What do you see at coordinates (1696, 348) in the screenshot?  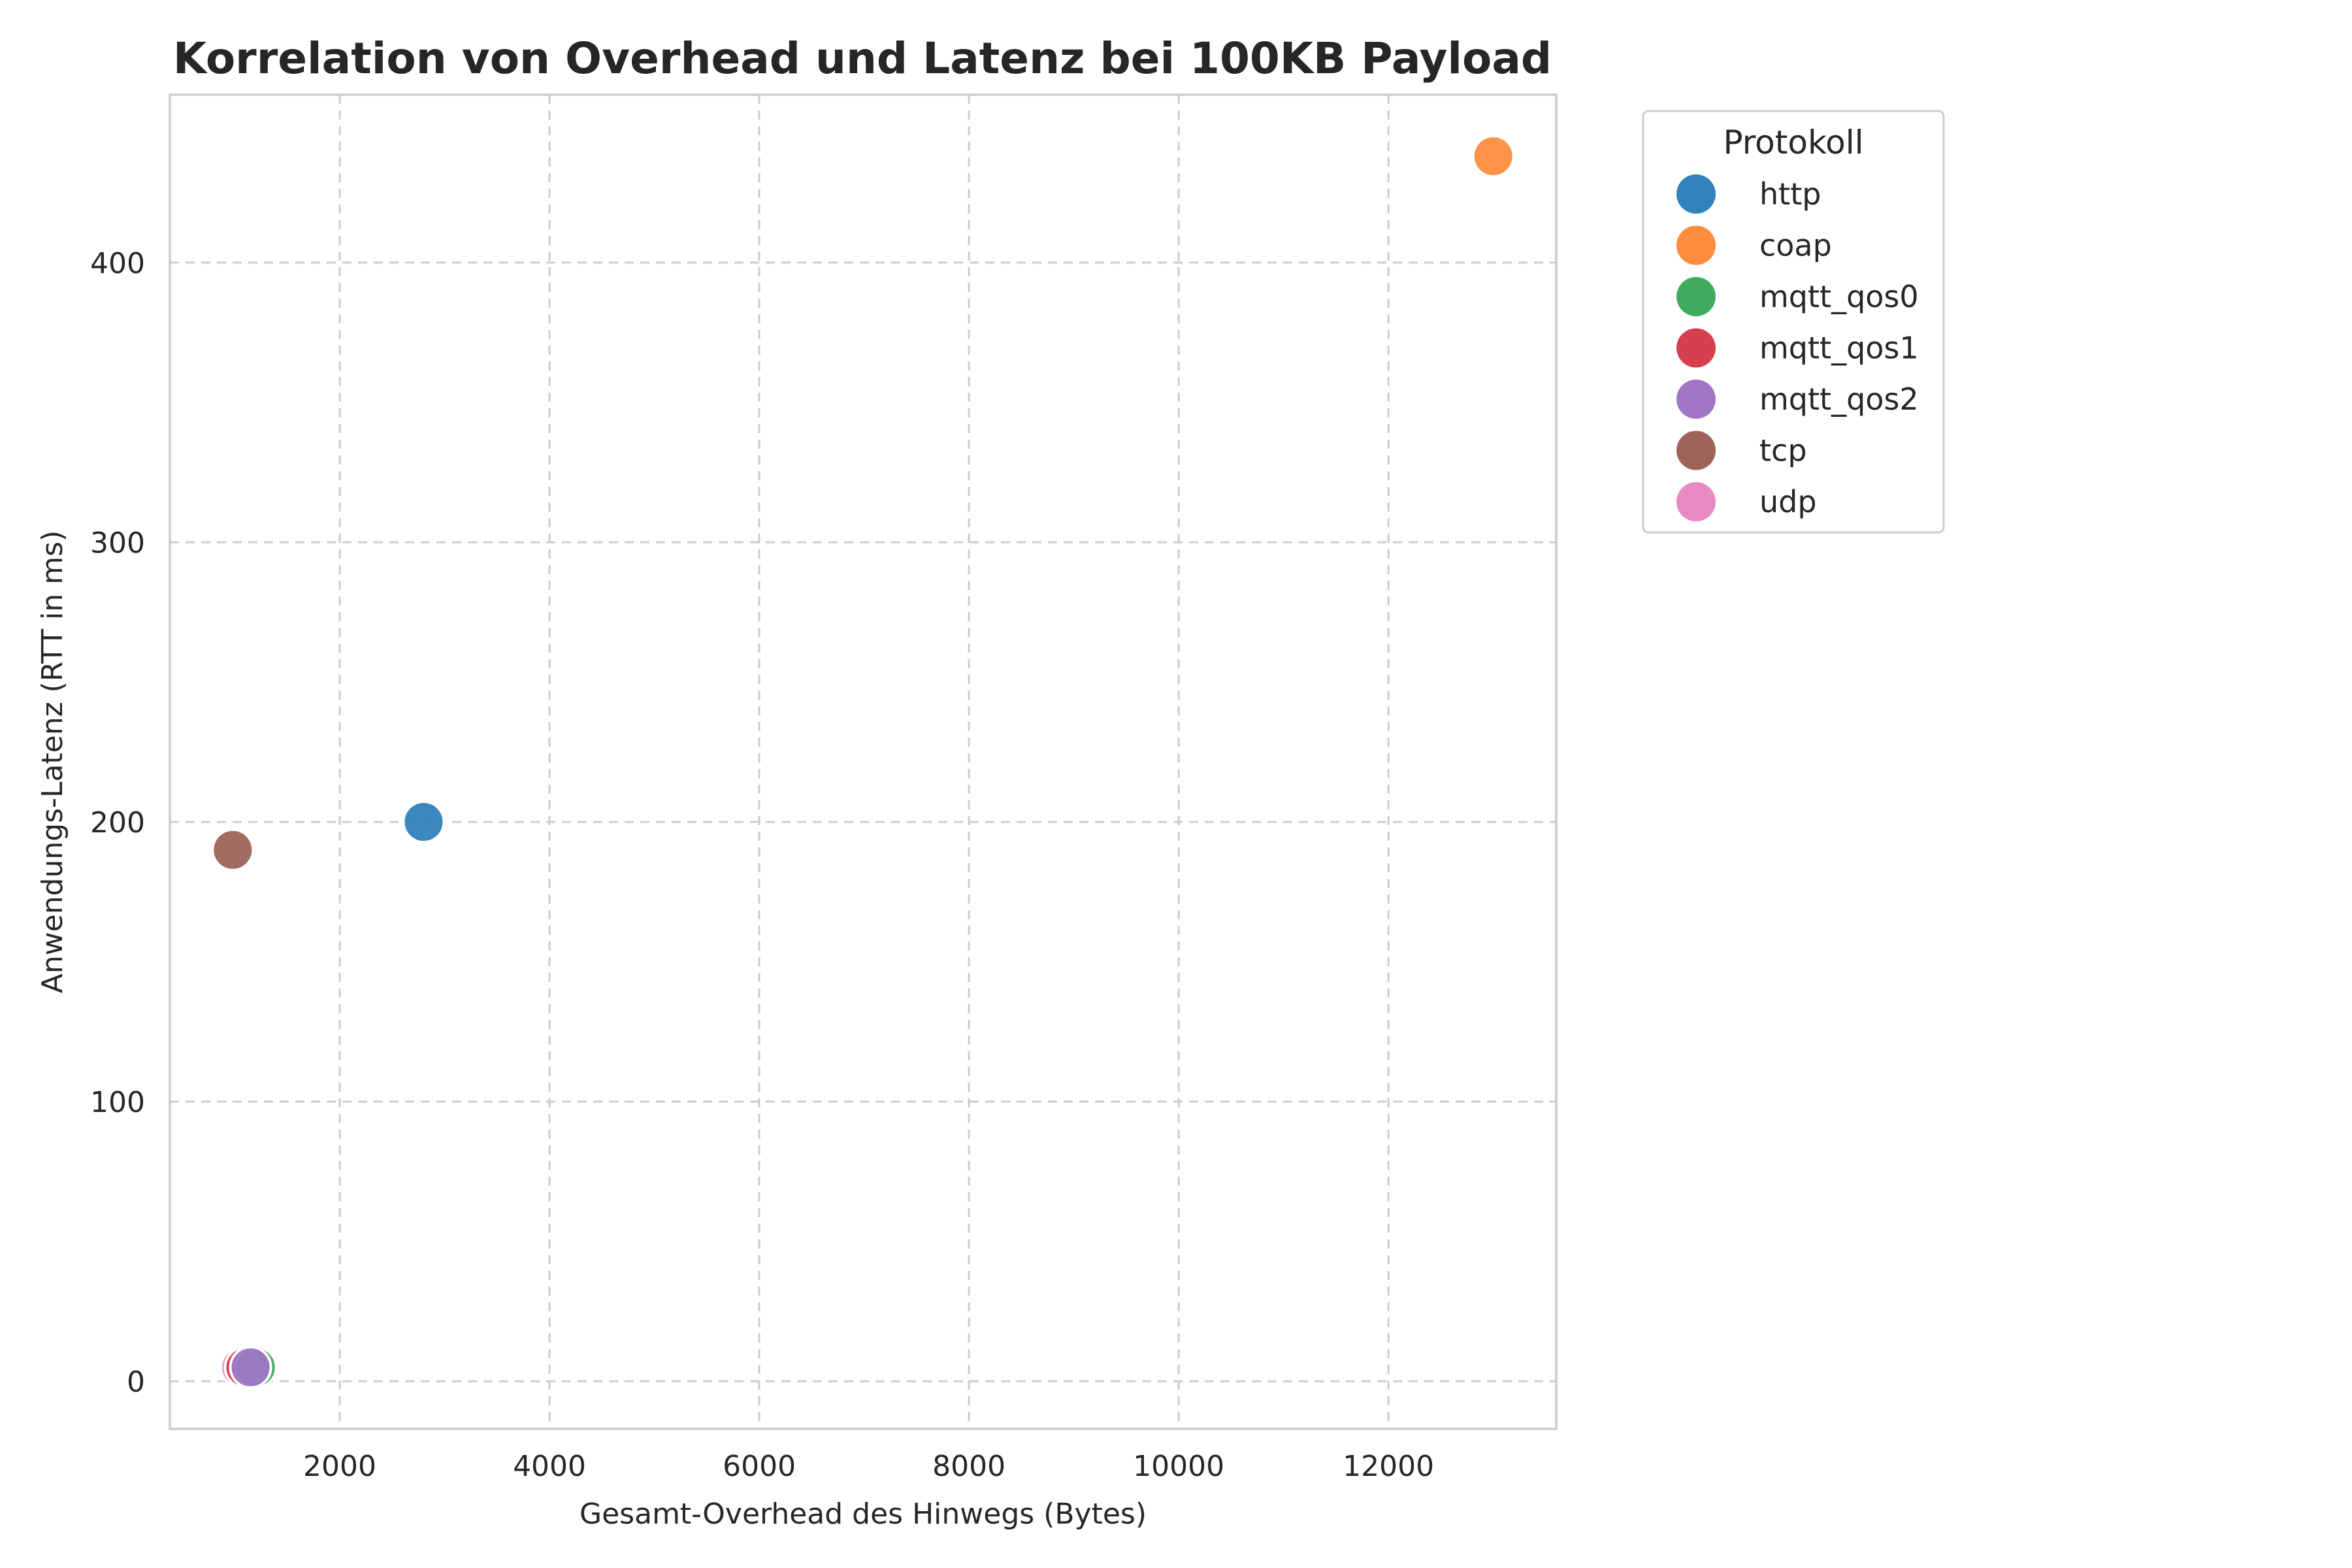 I see `legend-marker-mqtt_qos1` at bounding box center [1696, 348].